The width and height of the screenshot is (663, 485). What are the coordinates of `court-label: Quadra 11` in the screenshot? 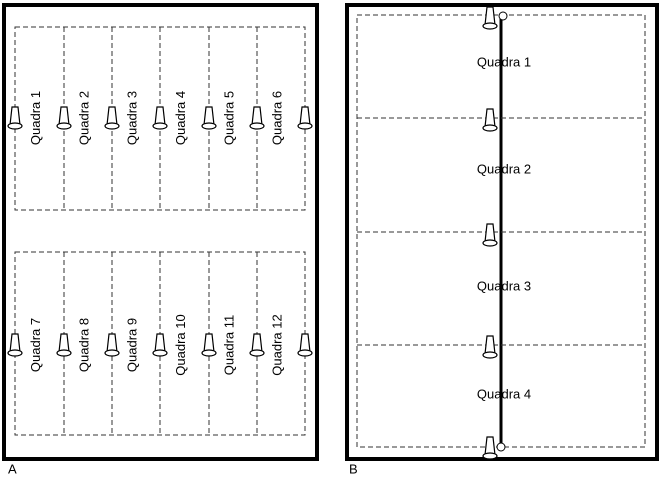 It's located at (228, 345).